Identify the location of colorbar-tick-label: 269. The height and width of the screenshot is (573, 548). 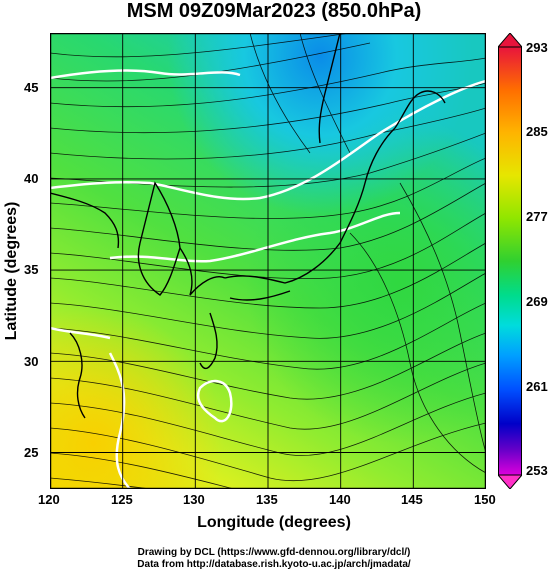
(537, 301).